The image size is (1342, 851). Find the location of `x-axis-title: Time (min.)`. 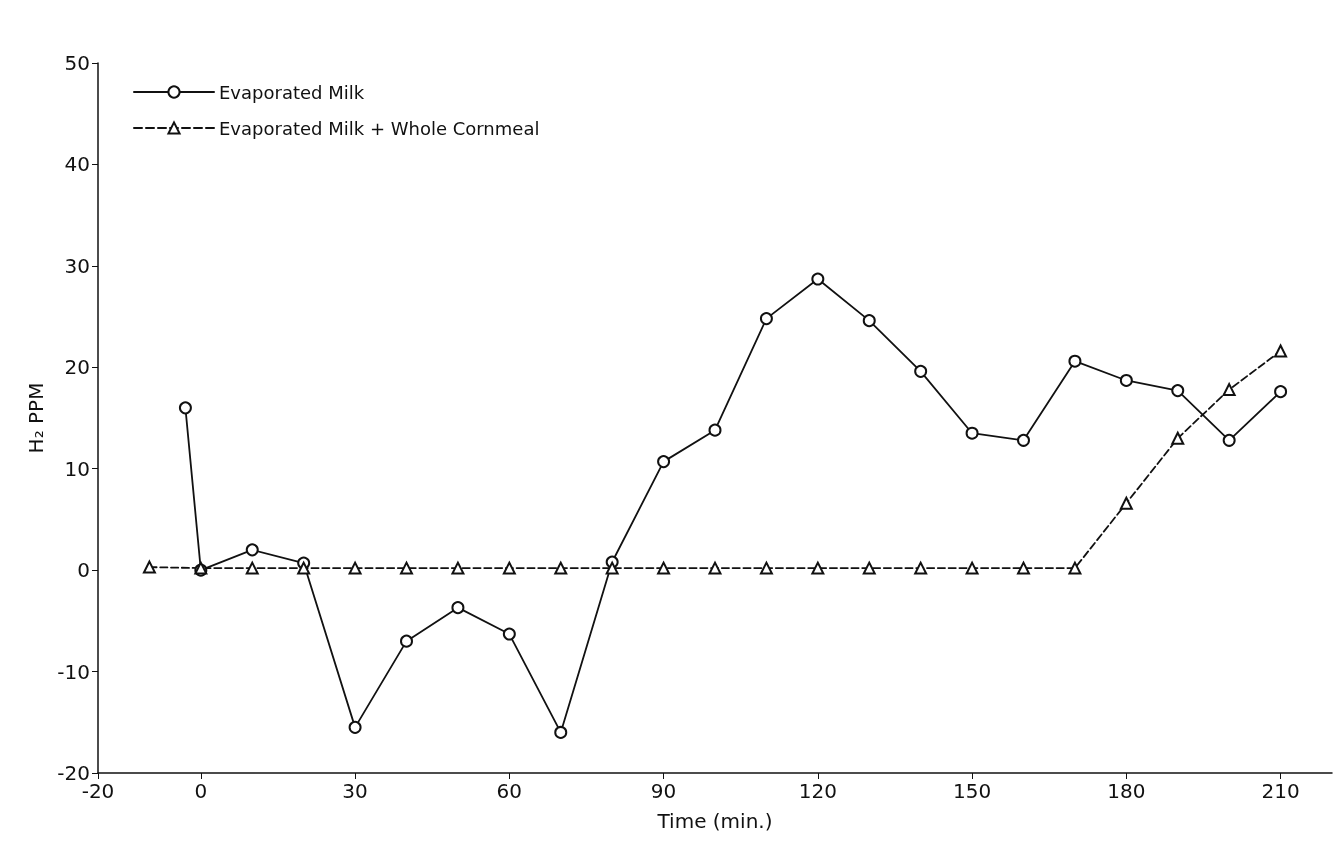

x-axis-title: Time (min.) is located at coordinates (714, 821).